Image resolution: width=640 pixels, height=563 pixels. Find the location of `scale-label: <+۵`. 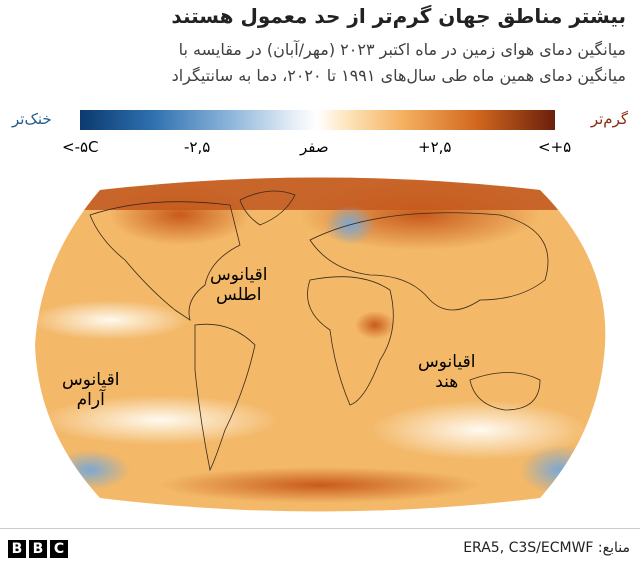

scale-label: <+۵ is located at coordinates (555, 147).